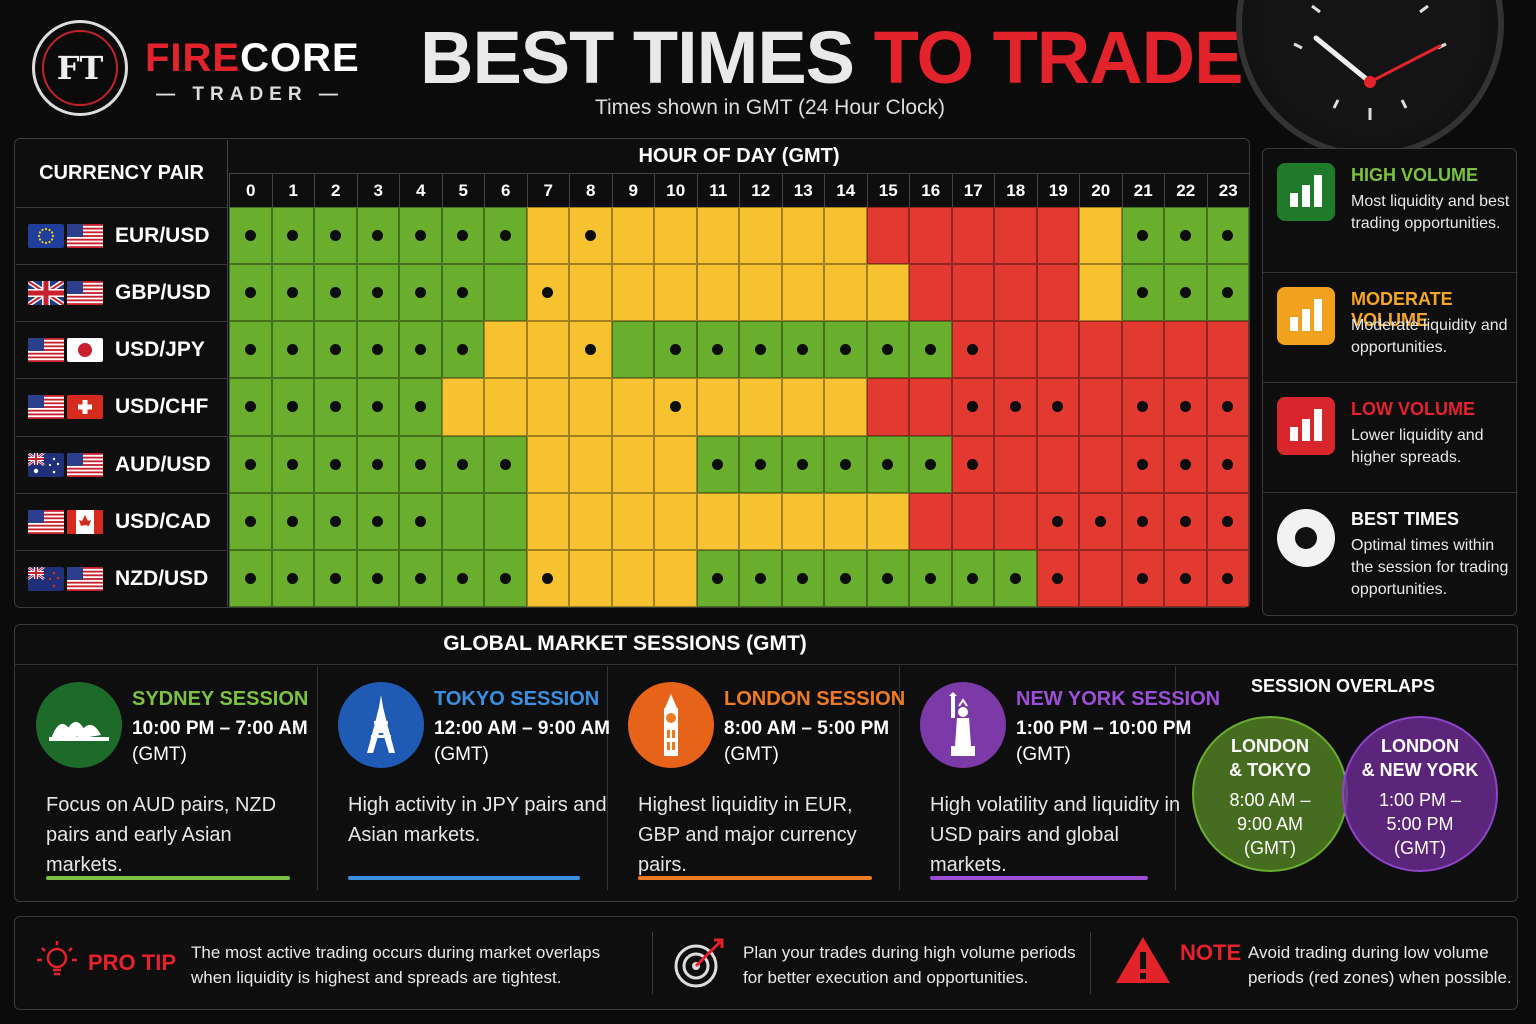 The width and height of the screenshot is (1536, 1024). Describe the element at coordinates (633, 190) in the screenshot. I see `hour-label: 9` at that location.